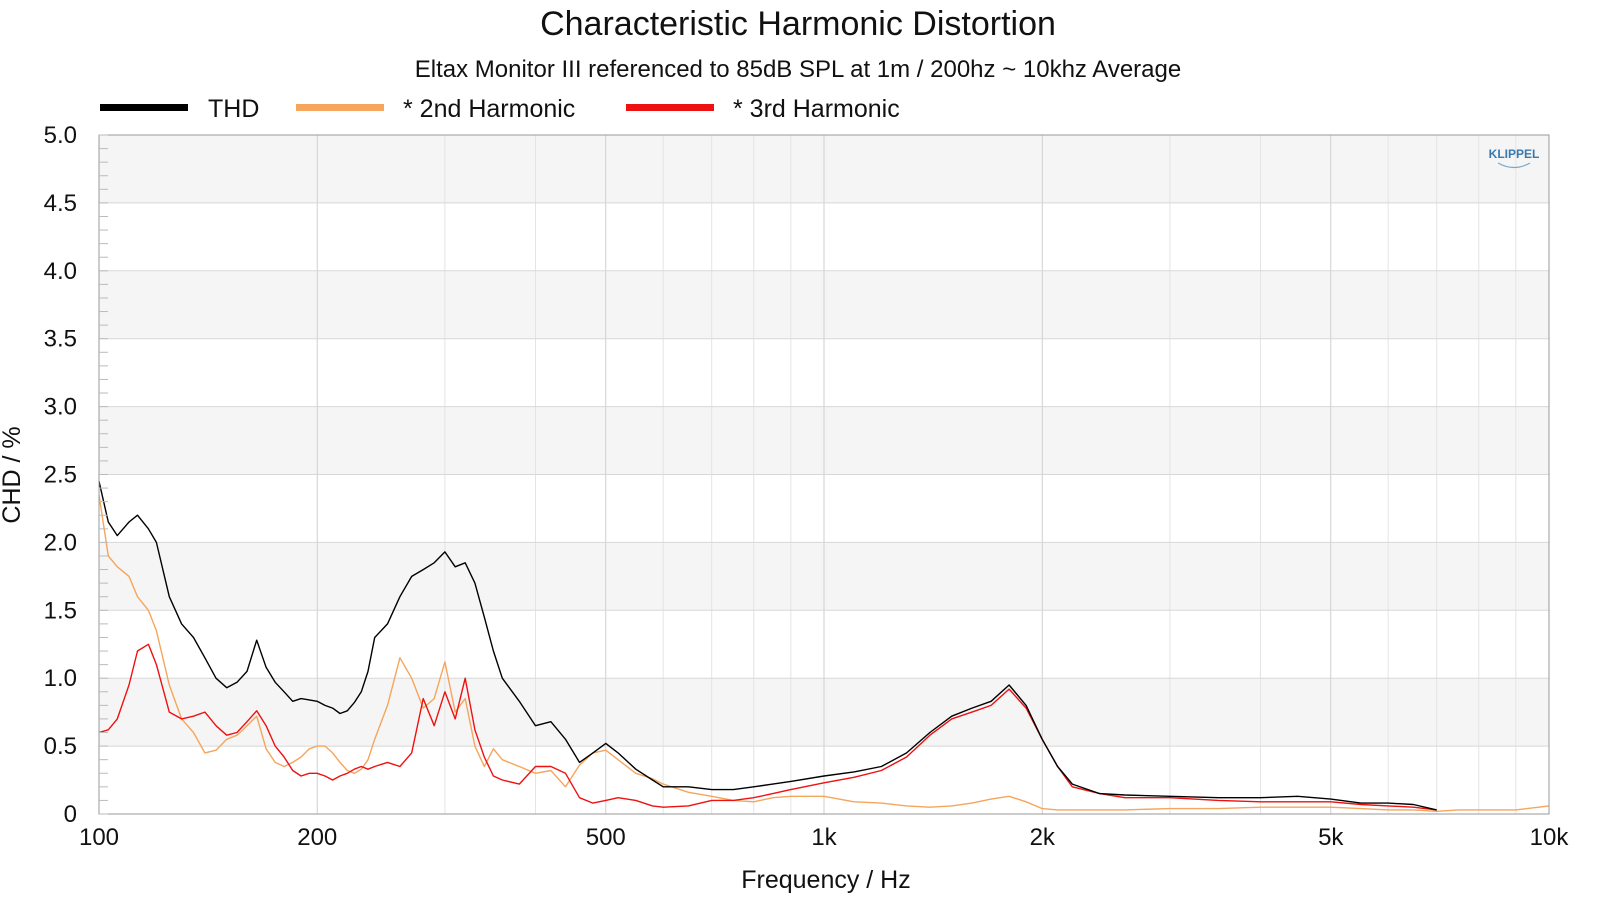 The image size is (1600, 900). Describe the element at coordinates (60, 542) in the screenshot. I see `y-tick-label: 2.0` at that location.